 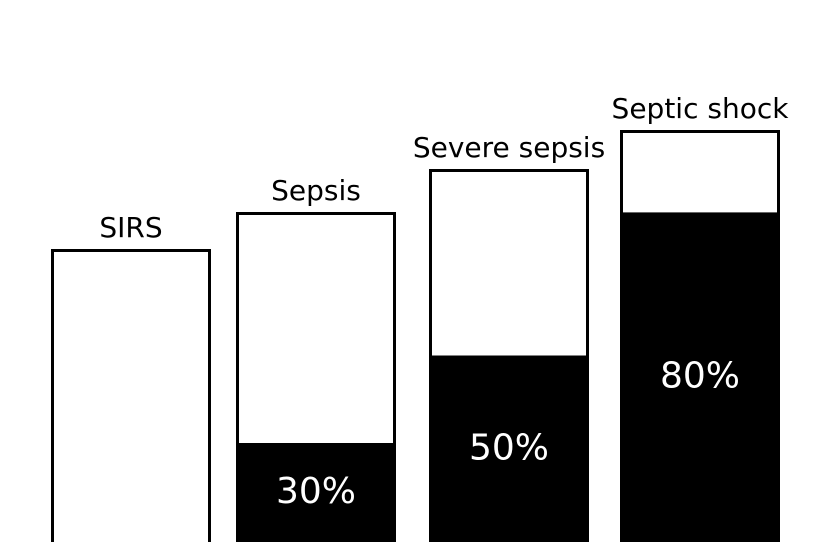 I want to click on value-label-sepsis: 30%, so click(x=316, y=491).